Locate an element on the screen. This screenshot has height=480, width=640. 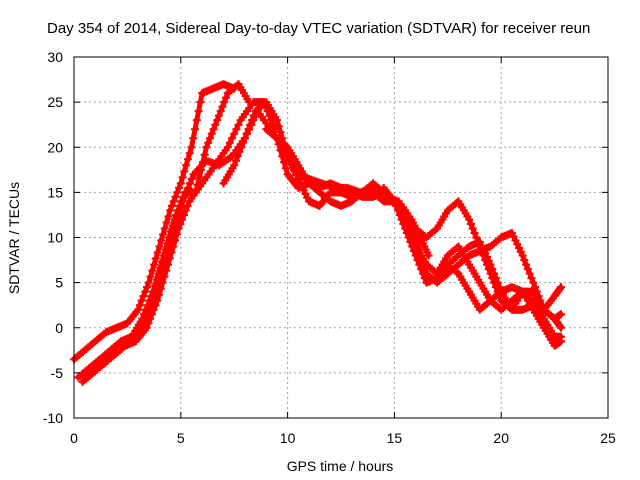
y-tick-label: 25 is located at coordinates (55, 102).